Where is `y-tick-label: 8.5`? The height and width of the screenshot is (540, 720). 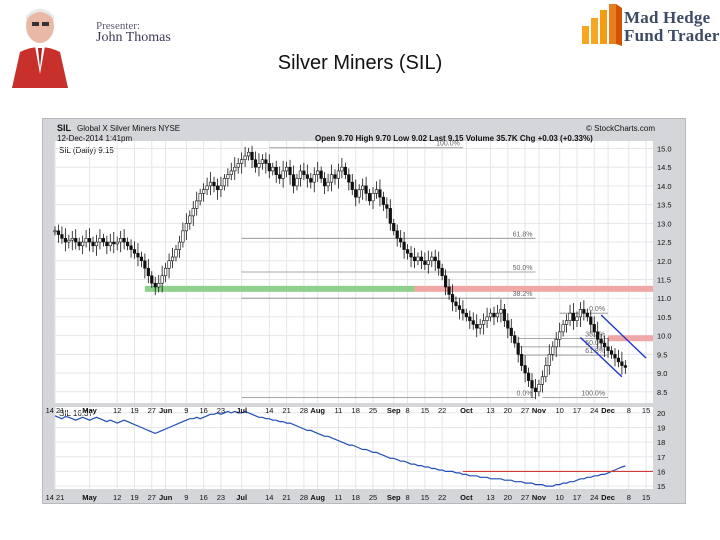 y-tick-label: 8.5 is located at coordinates (662, 392).